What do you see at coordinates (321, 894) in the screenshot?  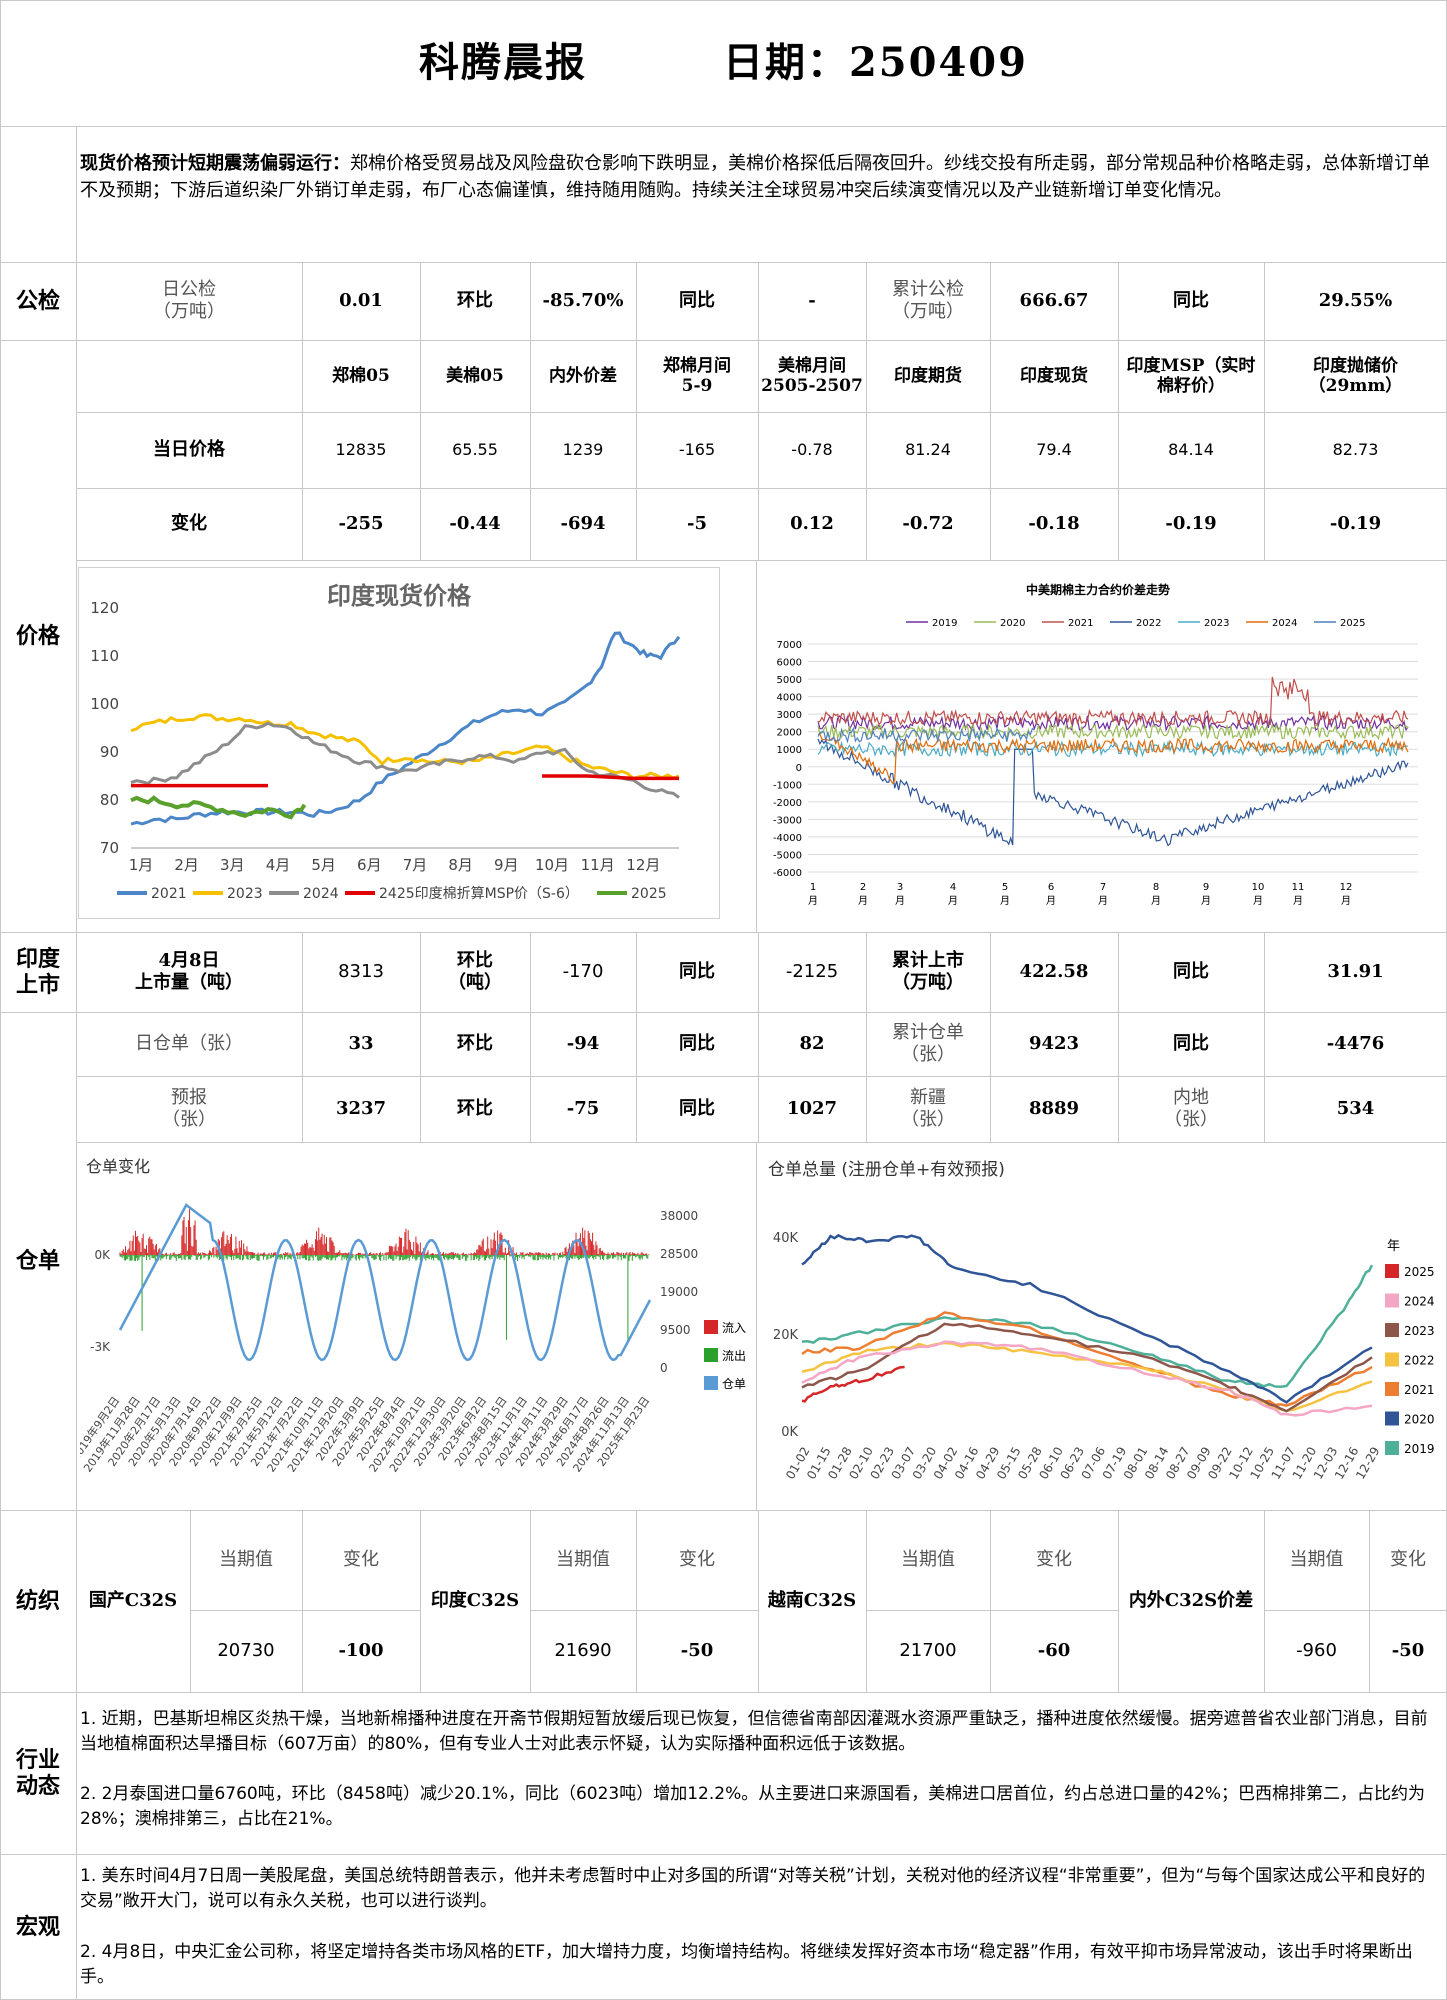 I see `chart1-legend-label: 2024` at bounding box center [321, 894].